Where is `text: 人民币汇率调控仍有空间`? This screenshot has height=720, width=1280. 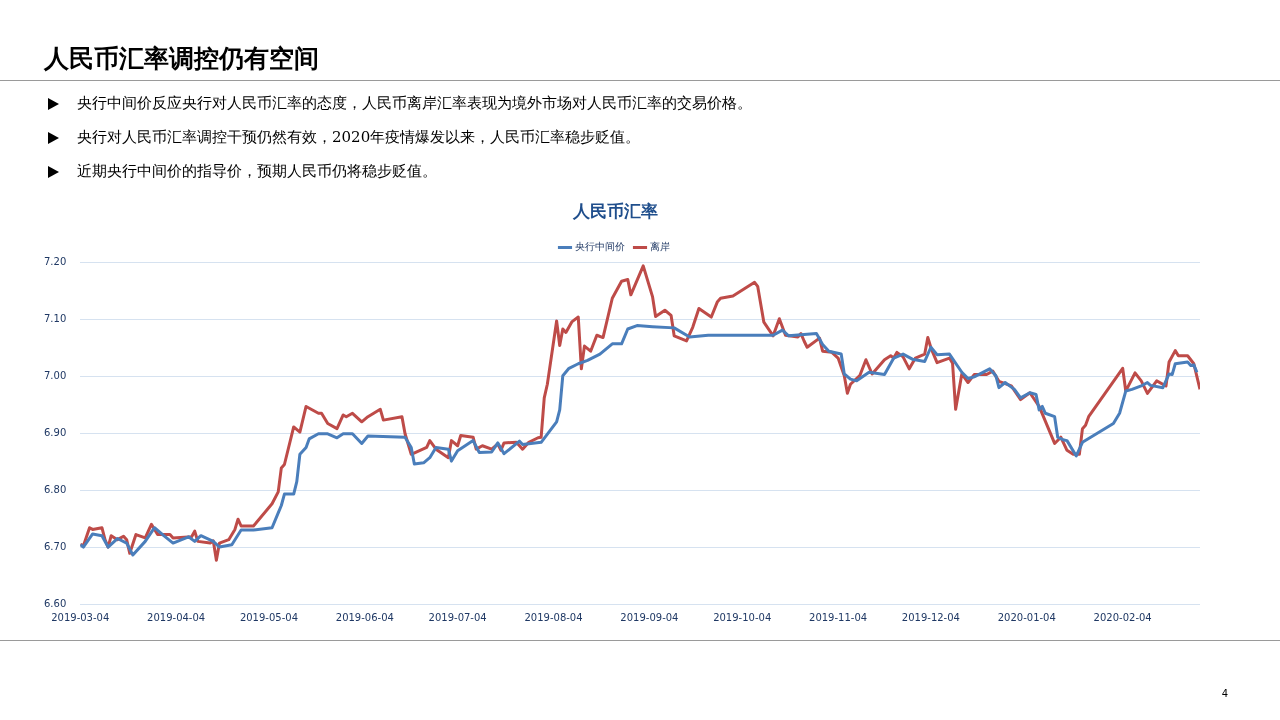
text: 人民币汇率调控仍有空间 is located at coordinates (181, 59).